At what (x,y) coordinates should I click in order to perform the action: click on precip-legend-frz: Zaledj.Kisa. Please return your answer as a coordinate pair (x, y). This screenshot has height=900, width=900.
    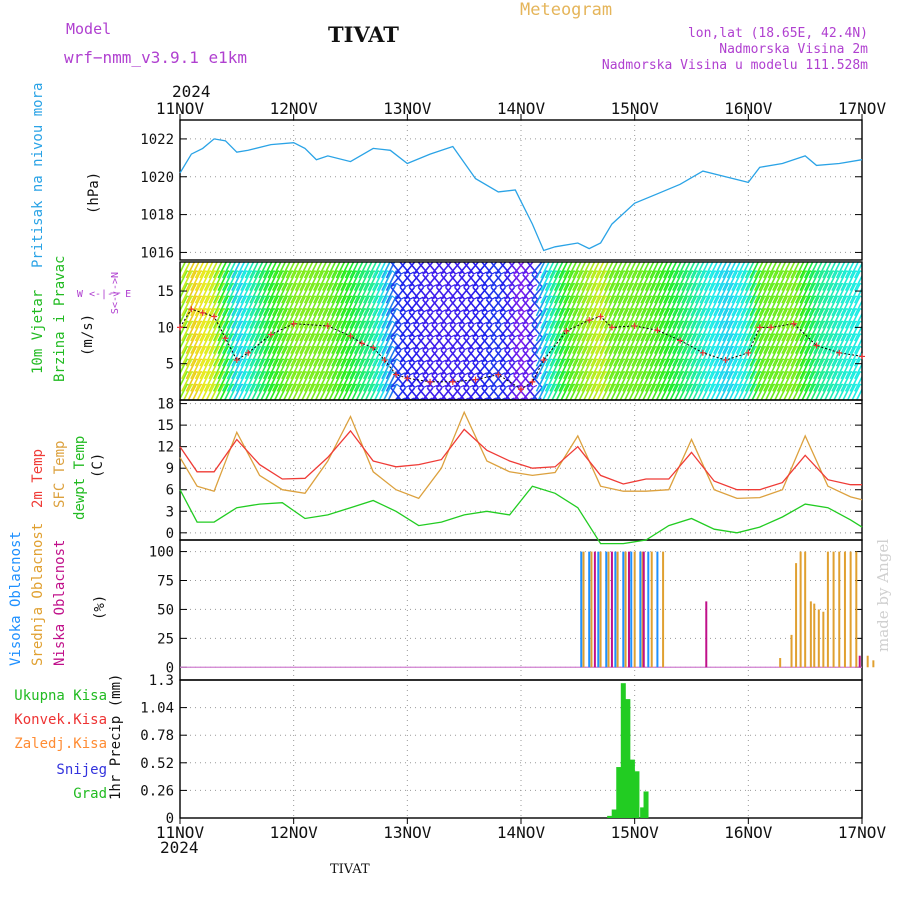
    Looking at the image, I should click on (60, 744).